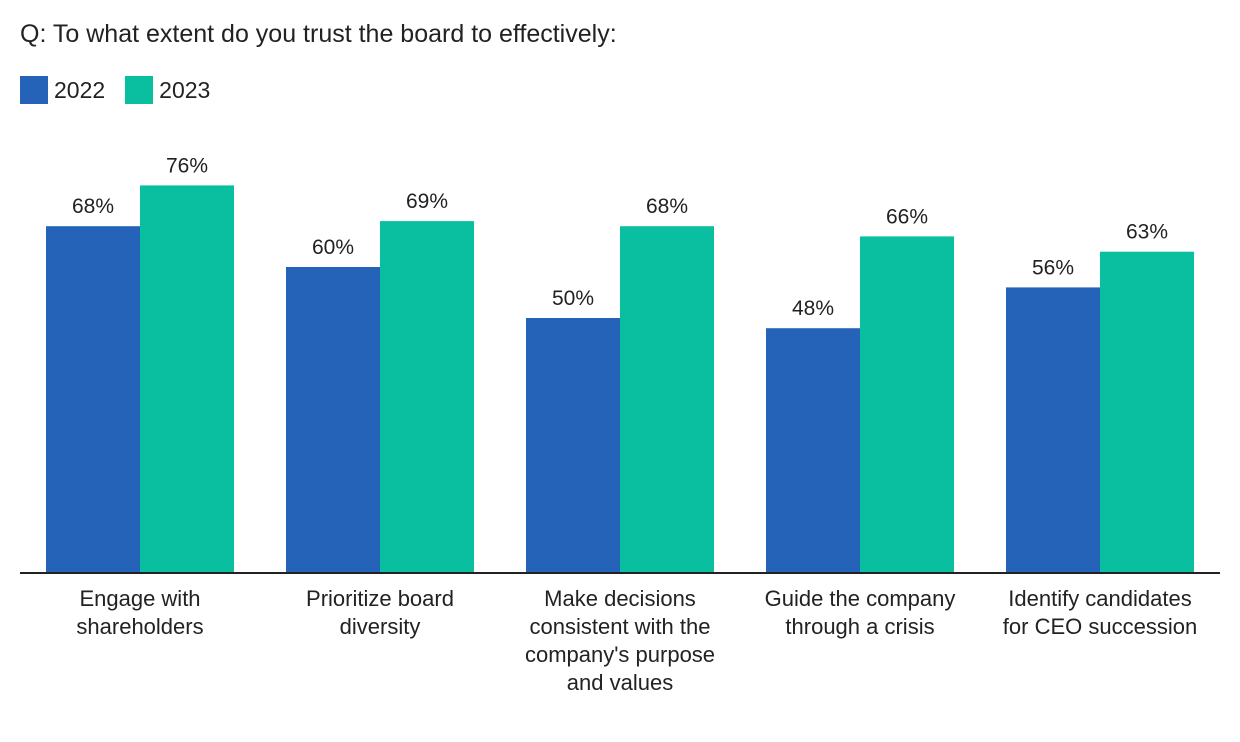 This screenshot has width=1240, height=742. What do you see at coordinates (667, 206) in the screenshot?
I see `data-label-2023-2: 68%` at bounding box center [667, 206].